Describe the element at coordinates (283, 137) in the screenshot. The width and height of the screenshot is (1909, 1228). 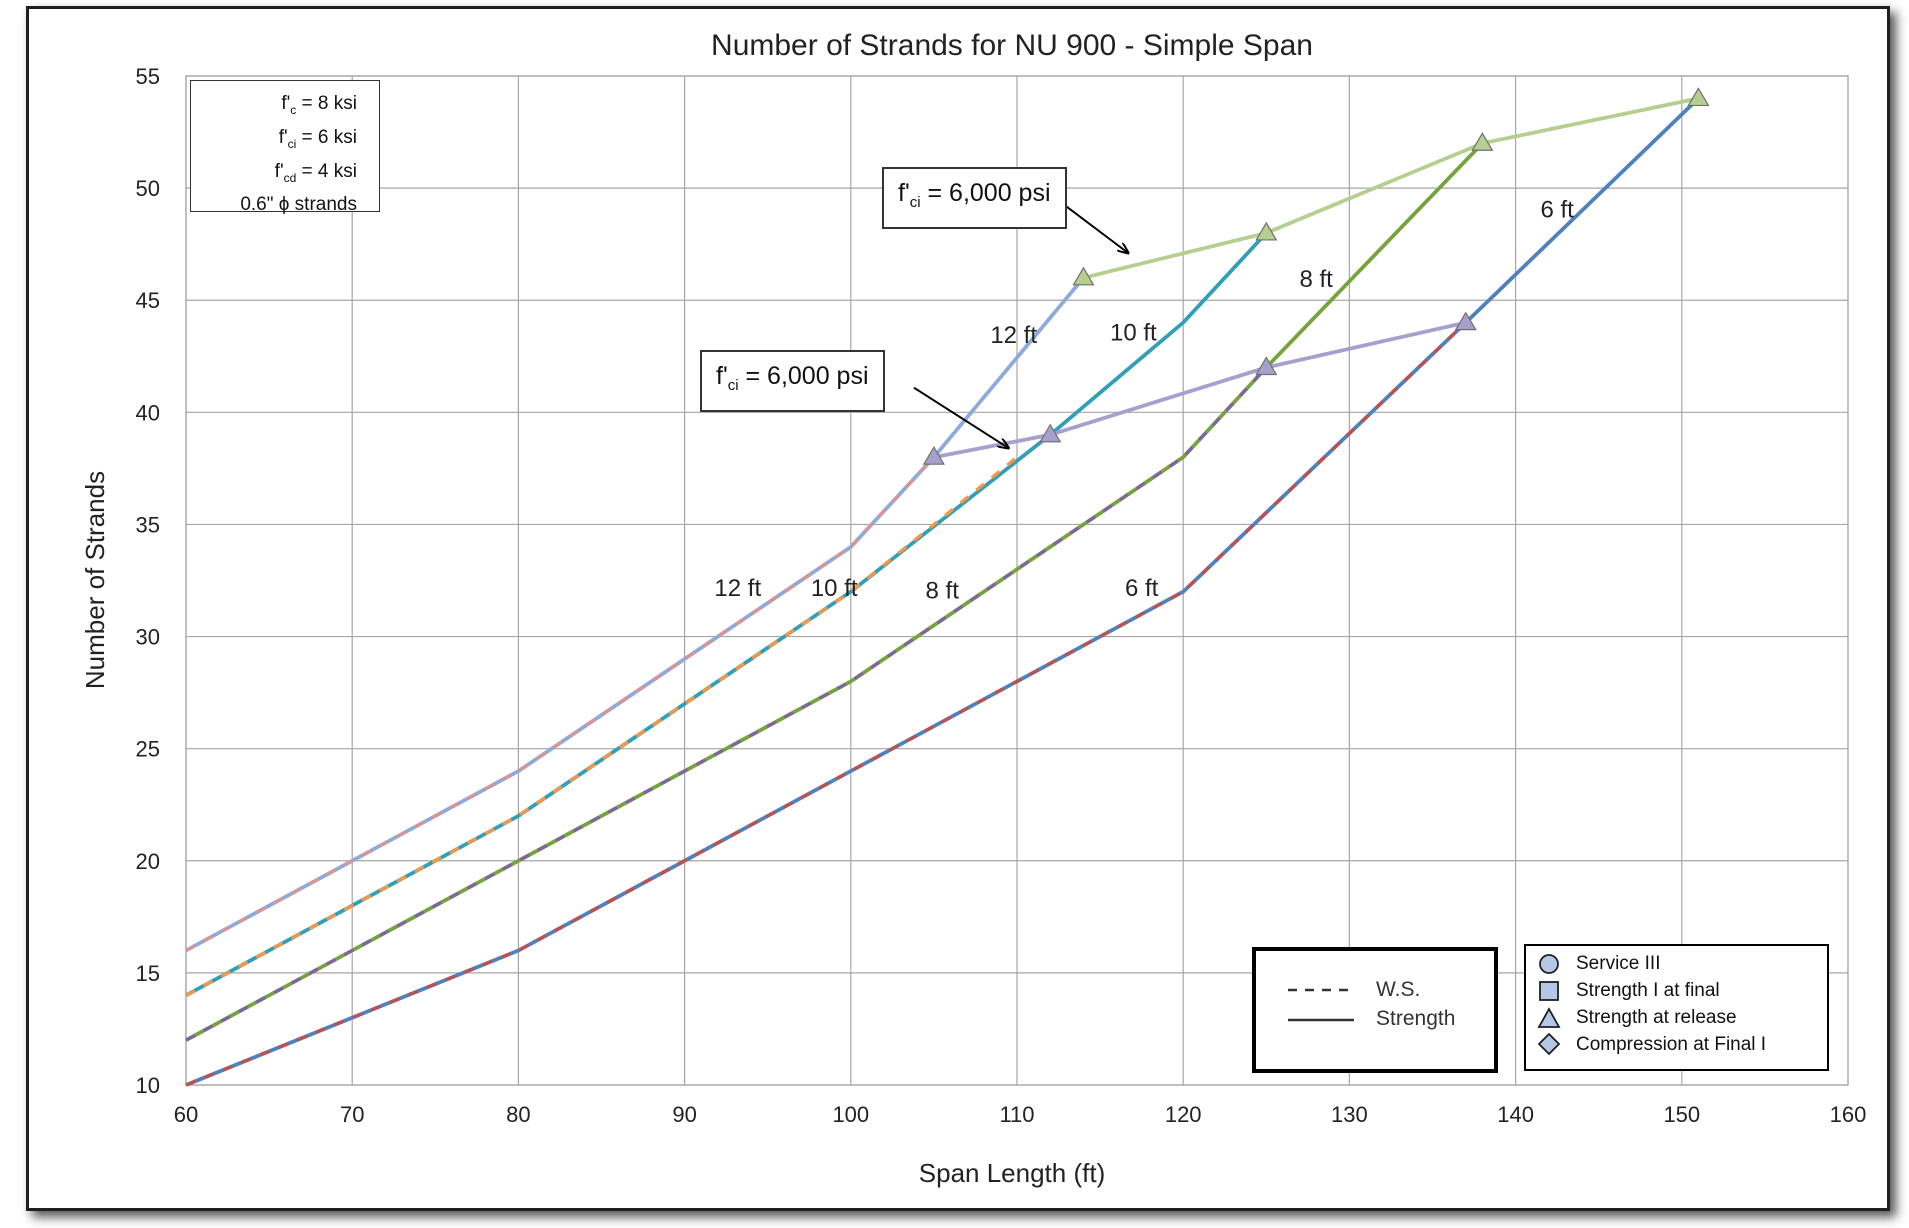
I see `property-fci-symbol: f'` at that location.